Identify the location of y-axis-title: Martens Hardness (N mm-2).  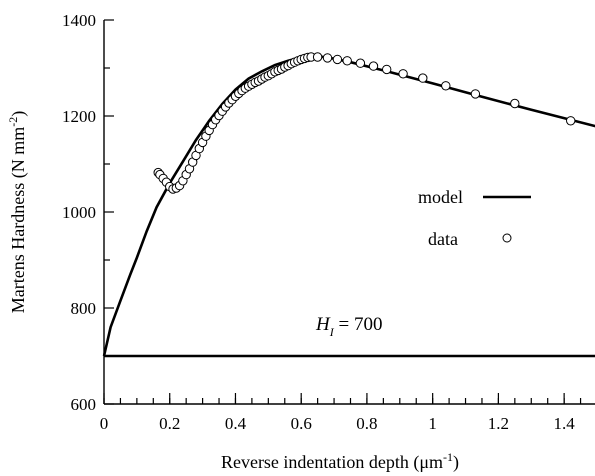
(17, 212).